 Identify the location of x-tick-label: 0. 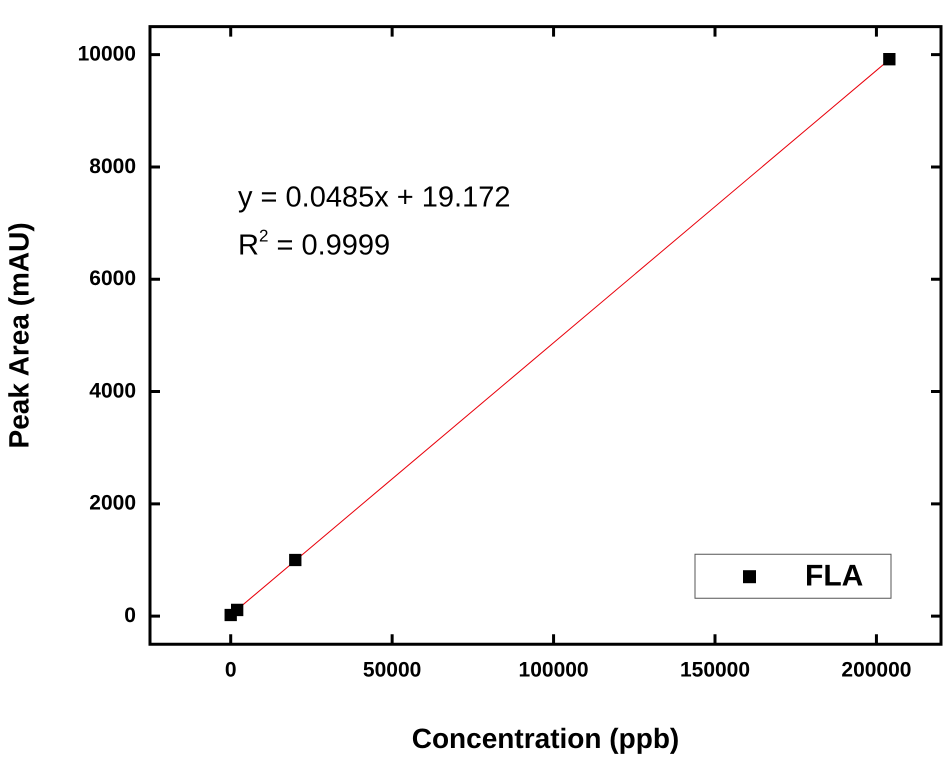
(230, 670).